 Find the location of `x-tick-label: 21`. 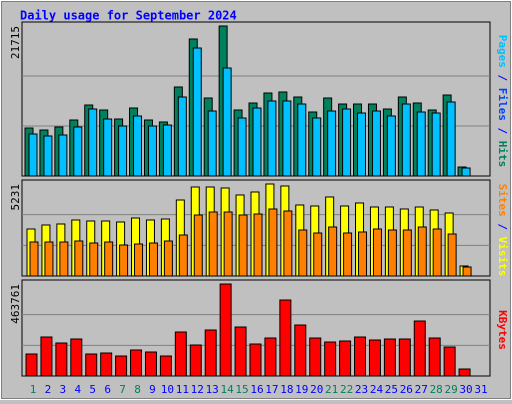

x-tick-label: 21 is located at coordinates (331, 389).